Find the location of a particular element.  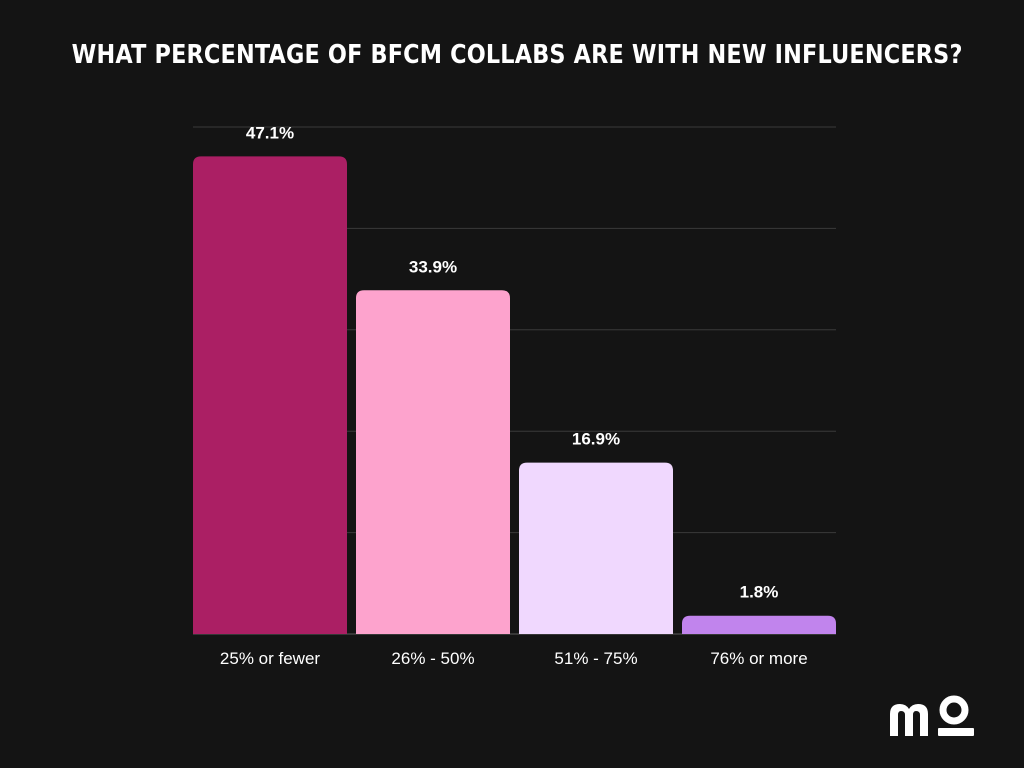

bar-value-label: 1.8% is located at coordinates (759, 592).